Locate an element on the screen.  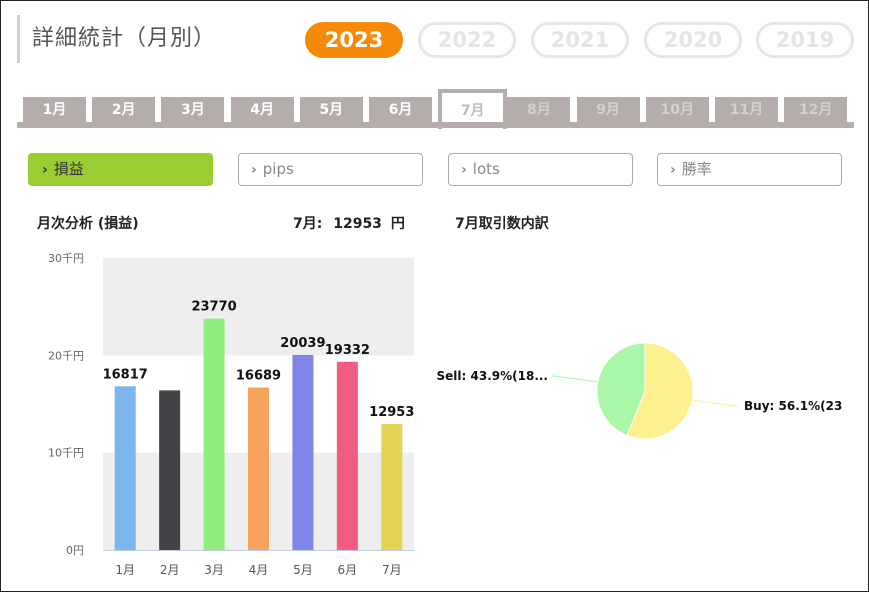
month-tab-2: 2月 is located at coordinates (124, 110).